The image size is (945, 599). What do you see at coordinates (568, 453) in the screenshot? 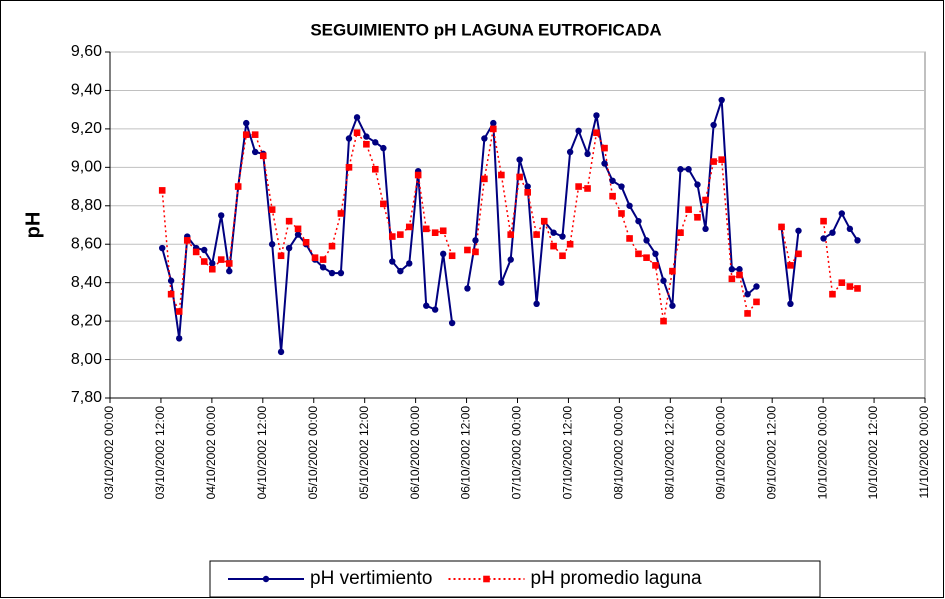
I see `x-tick-label: 07/10/2002 12:00` at bounding box center [568, 453].